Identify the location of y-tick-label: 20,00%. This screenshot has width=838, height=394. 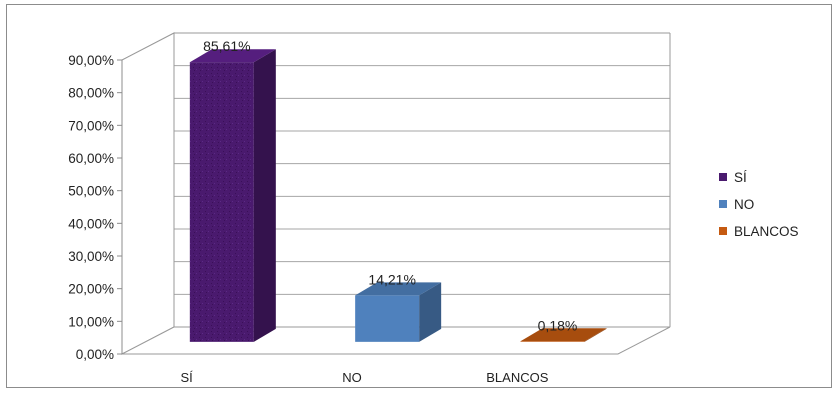
(91, 289).